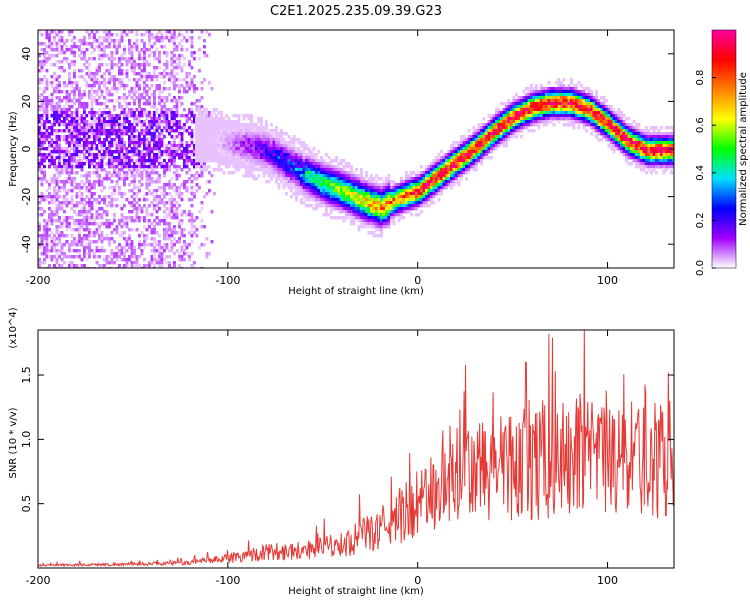  I want to click on heatmap-cell-1925, so click(144, 158).